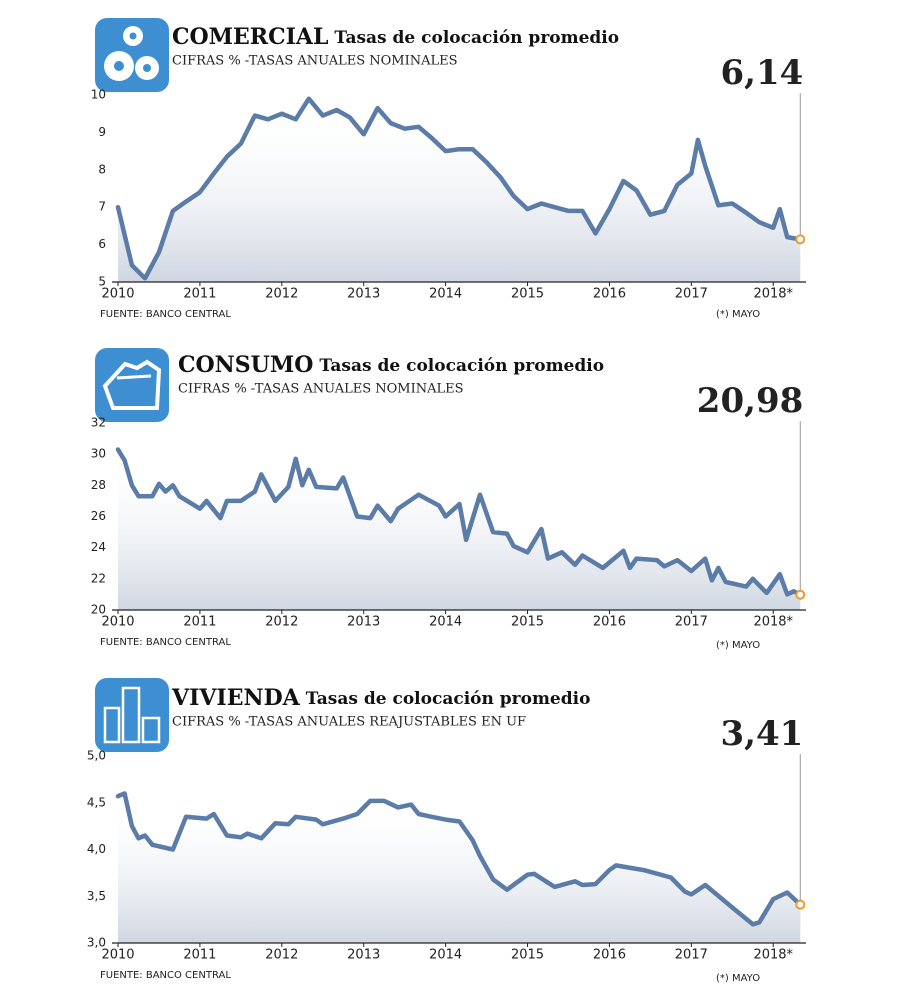  What do you see at coordinates (102, 132) in the screenshot?
I see `y-tick-label: 9` at bounding box center [102, 132].